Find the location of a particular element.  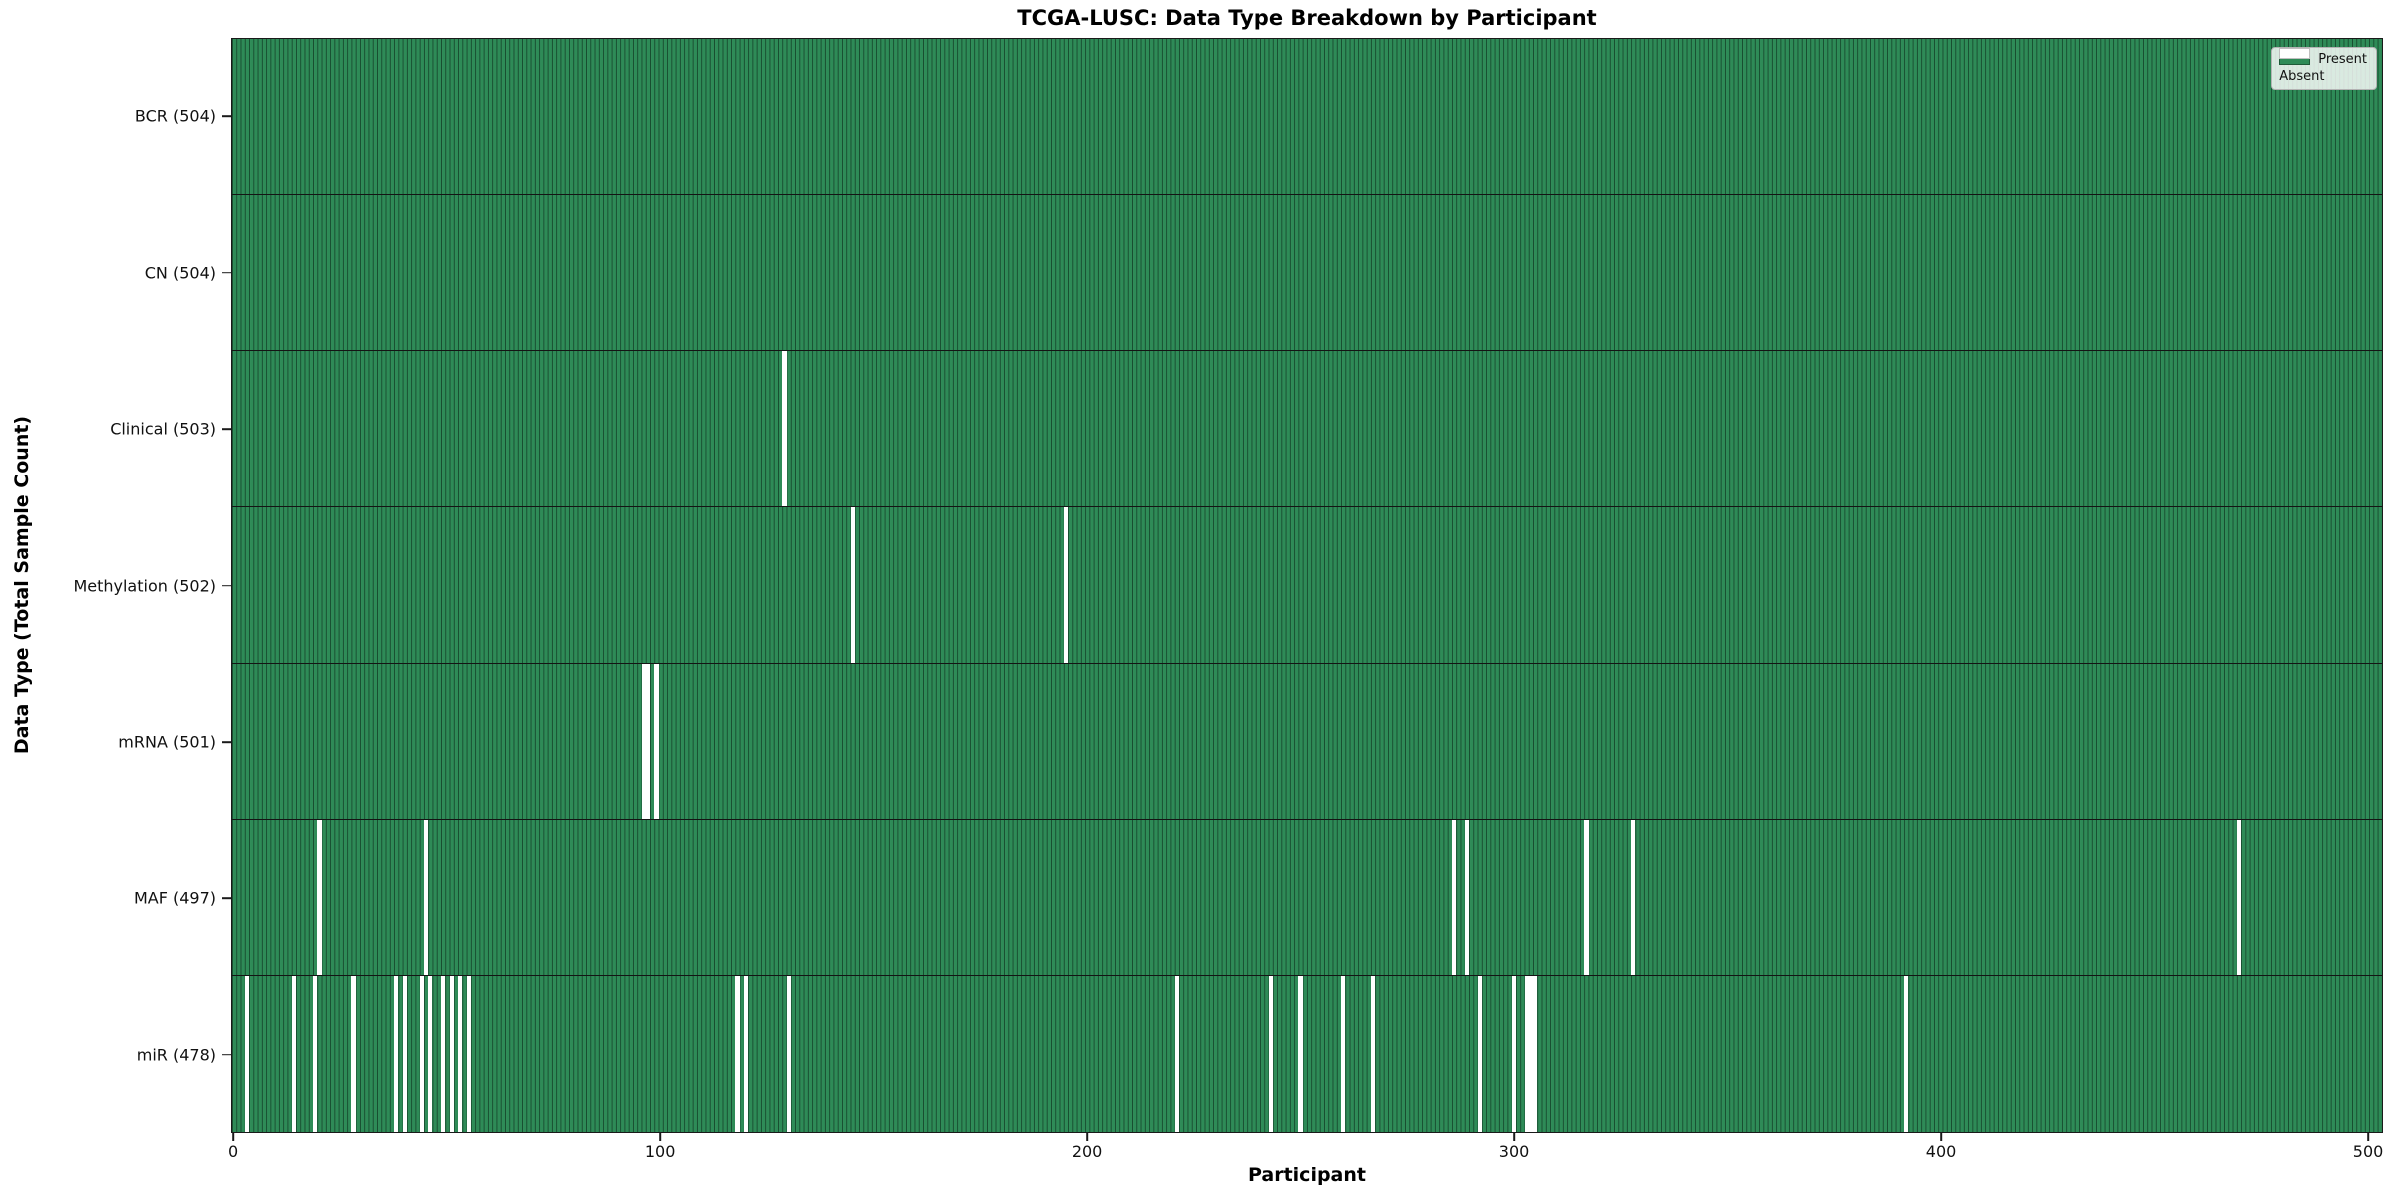

y-tick-label-bcr: BCR (504) is located at coordinates (175, 116).